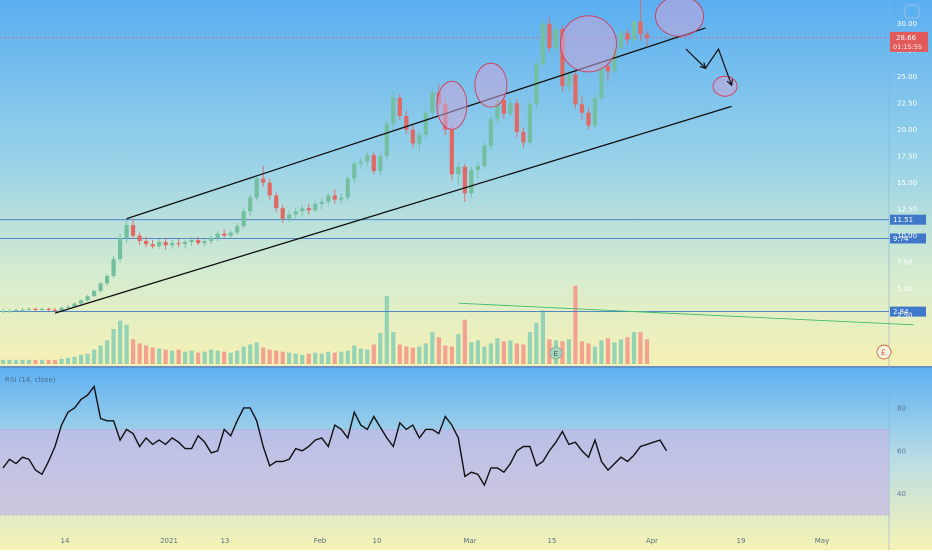  I want to click on currency-icon-glyph: £, so click(883, 352).